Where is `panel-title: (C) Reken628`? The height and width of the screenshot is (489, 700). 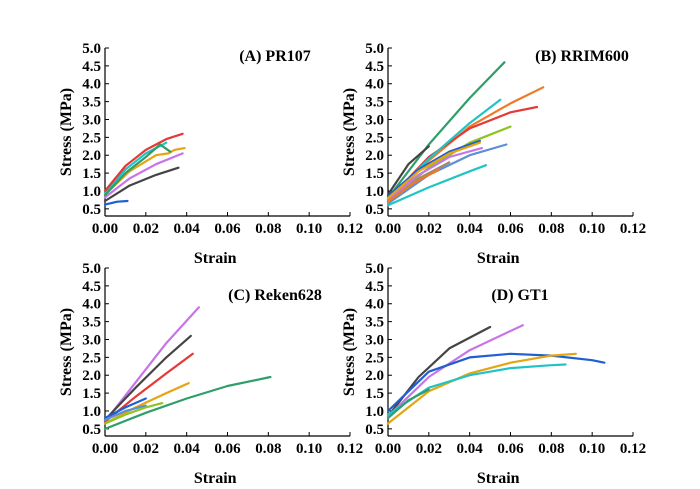 panel-title: (C) Reken628 is located at coordinates (275, 295).